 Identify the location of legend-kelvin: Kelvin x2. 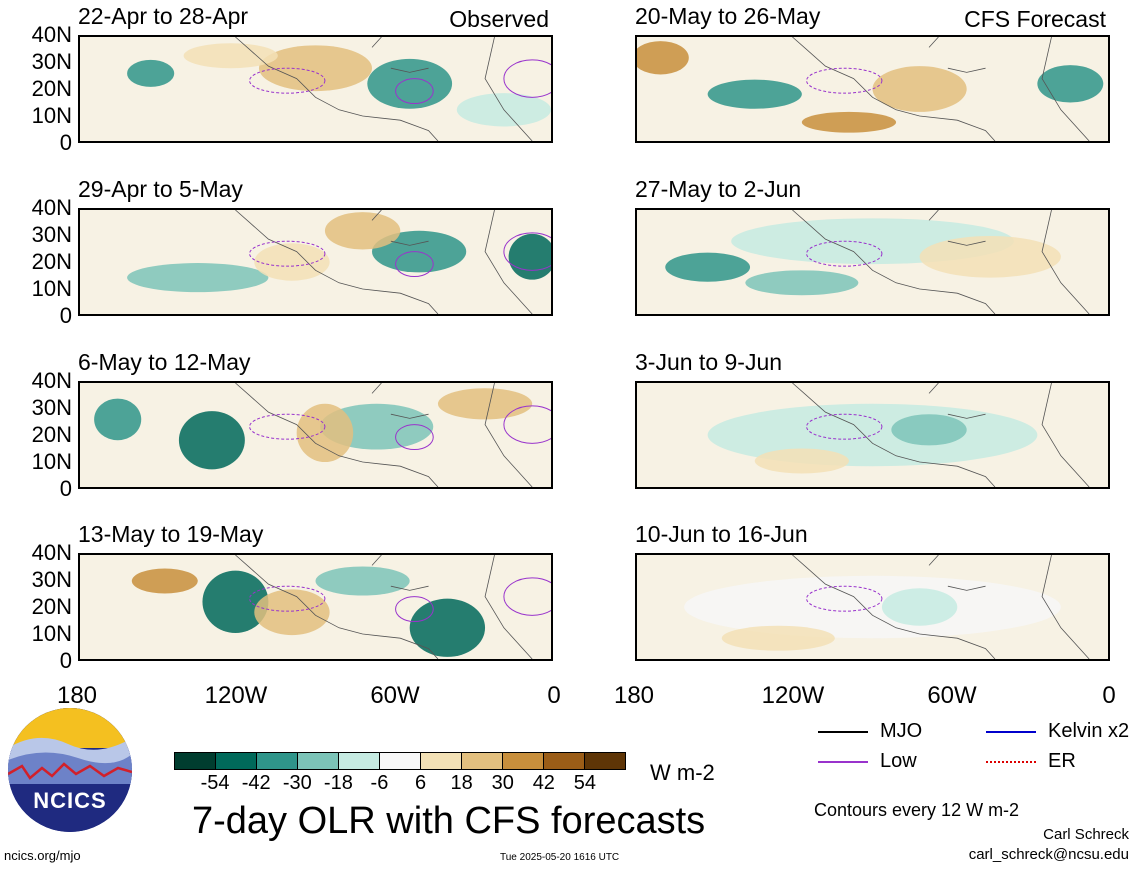
(1057, 731).